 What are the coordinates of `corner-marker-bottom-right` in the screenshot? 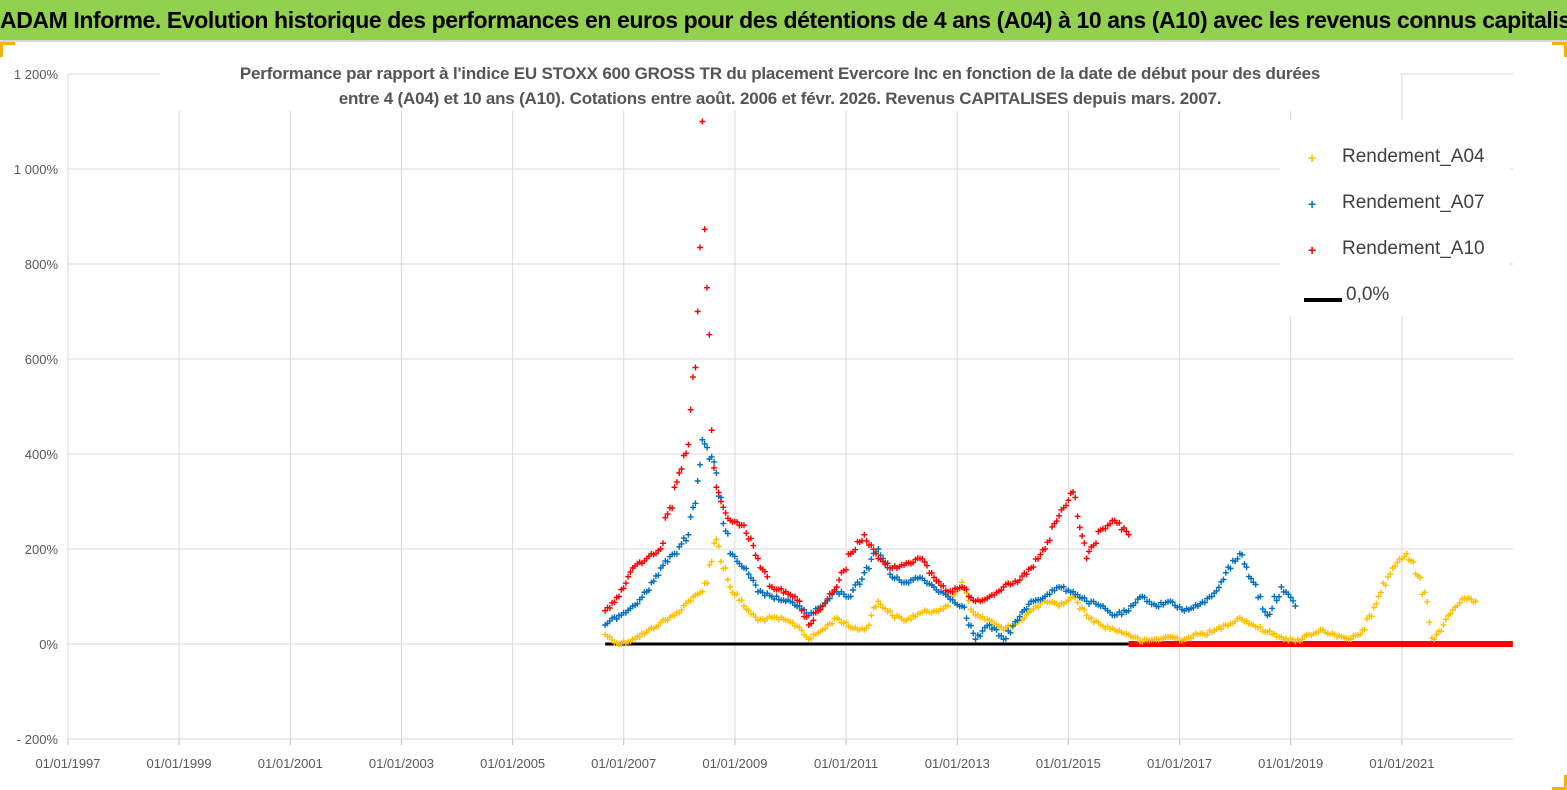 It's located at (1559, 782).